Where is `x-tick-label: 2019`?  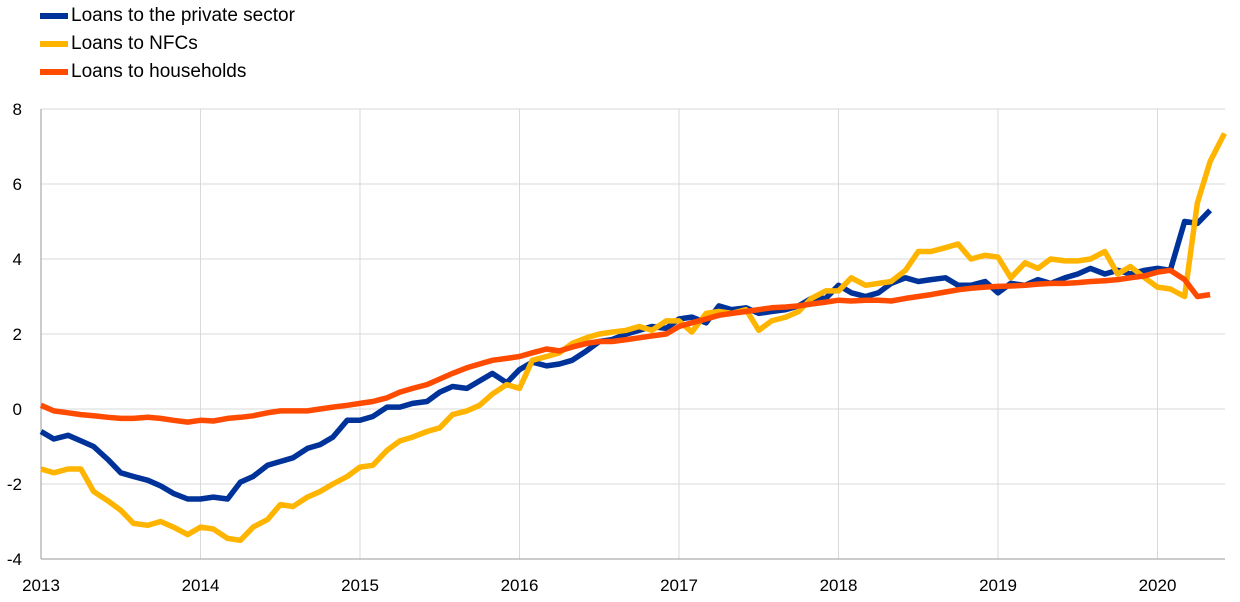
x-tick-label: 2019 is located at coordinates (998, 585).